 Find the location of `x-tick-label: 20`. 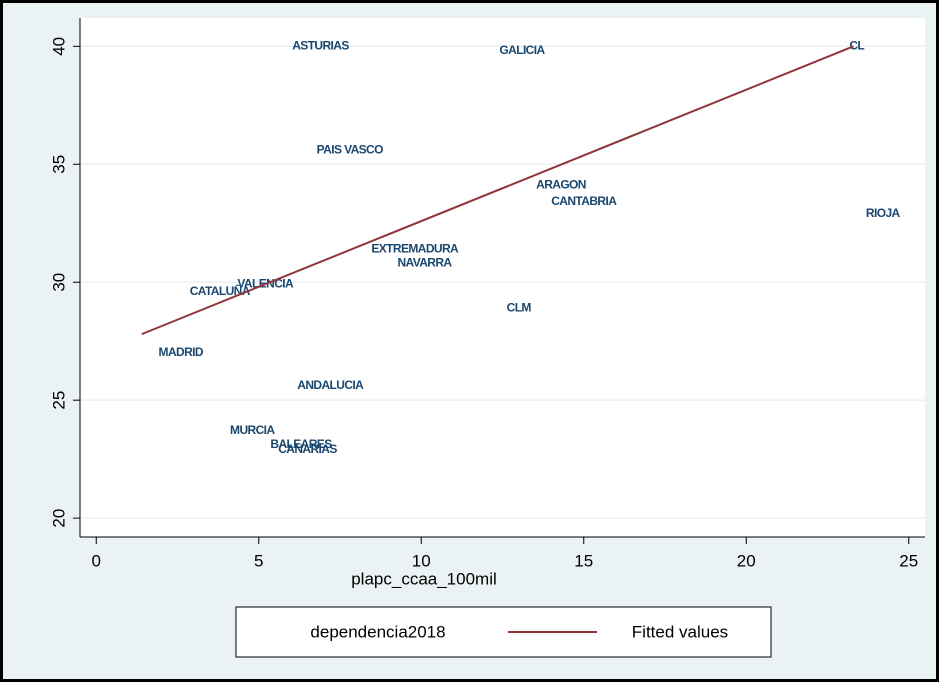

x-tick-label: 20 is located at coordinates (746, 560).